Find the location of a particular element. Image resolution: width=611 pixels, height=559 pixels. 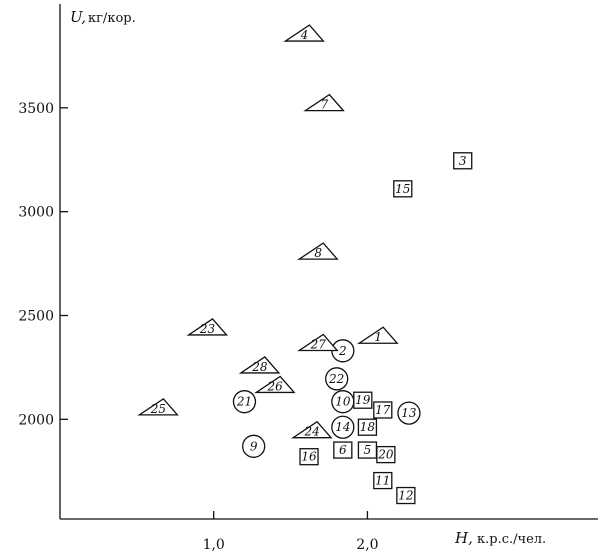

point-label: 18 is located at coordinates (368, 427).